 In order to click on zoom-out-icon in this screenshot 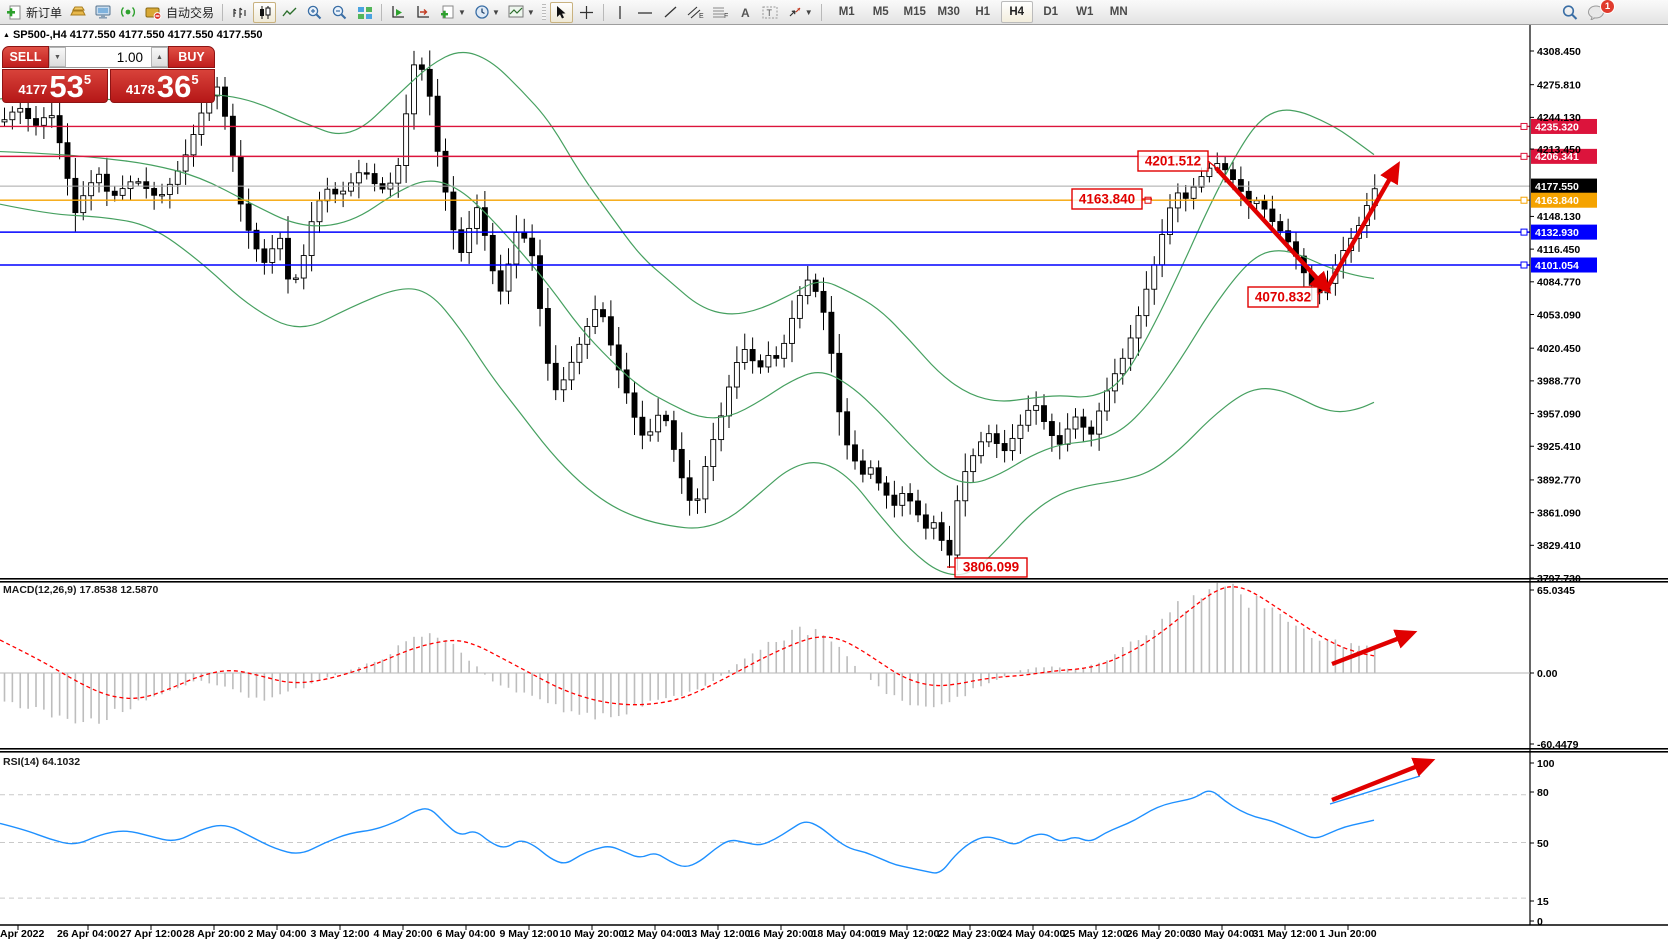, I will do `click(339, 12)`.